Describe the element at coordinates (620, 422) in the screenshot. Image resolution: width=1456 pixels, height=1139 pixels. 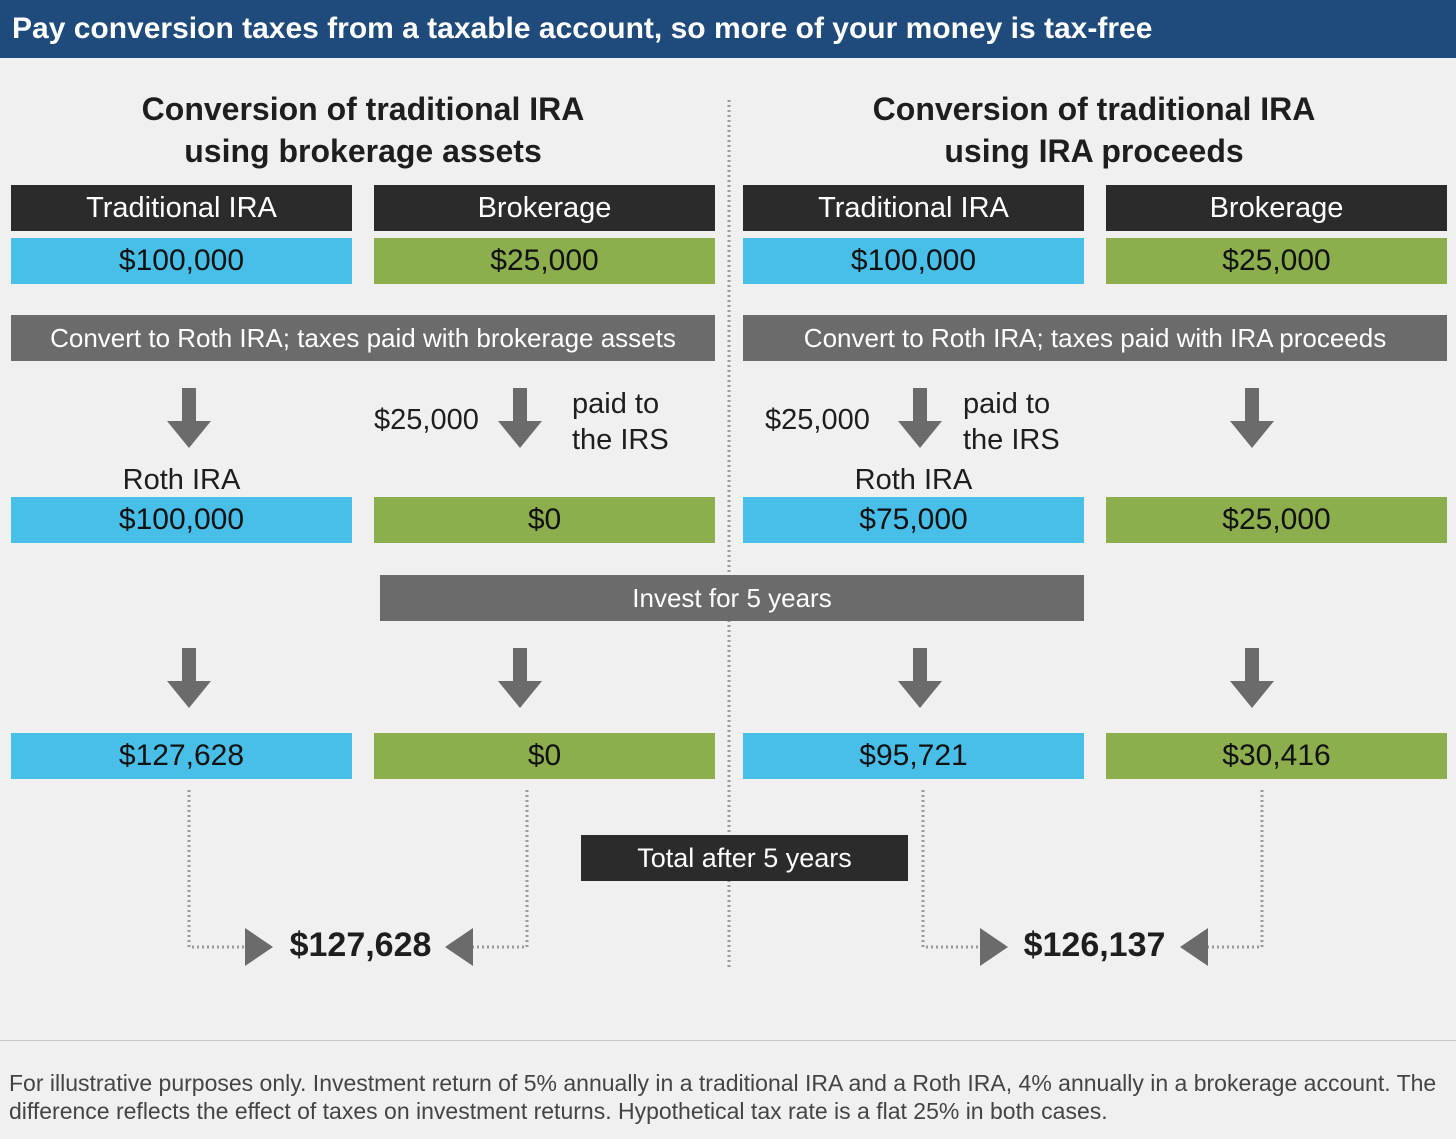
I see `left-paid-to-irs: paid to the IRS` at that location.